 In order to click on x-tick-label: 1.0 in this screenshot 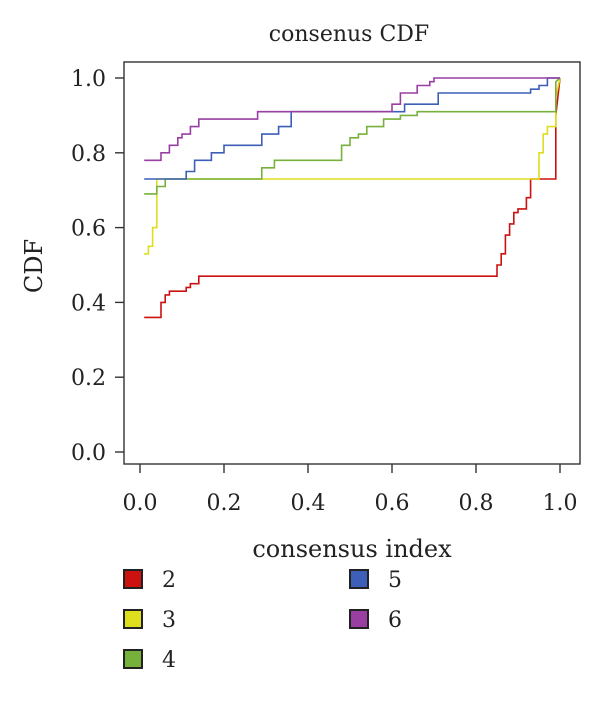, I will do `click(560, 503)`.